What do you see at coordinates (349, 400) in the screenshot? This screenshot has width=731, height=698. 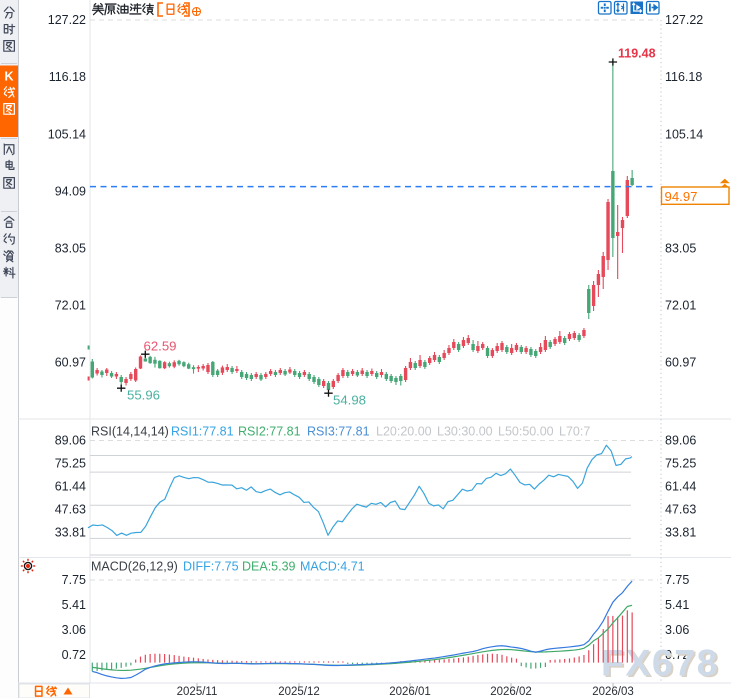 I see `svg-text: 54.98` at bounding box center [349, 400].